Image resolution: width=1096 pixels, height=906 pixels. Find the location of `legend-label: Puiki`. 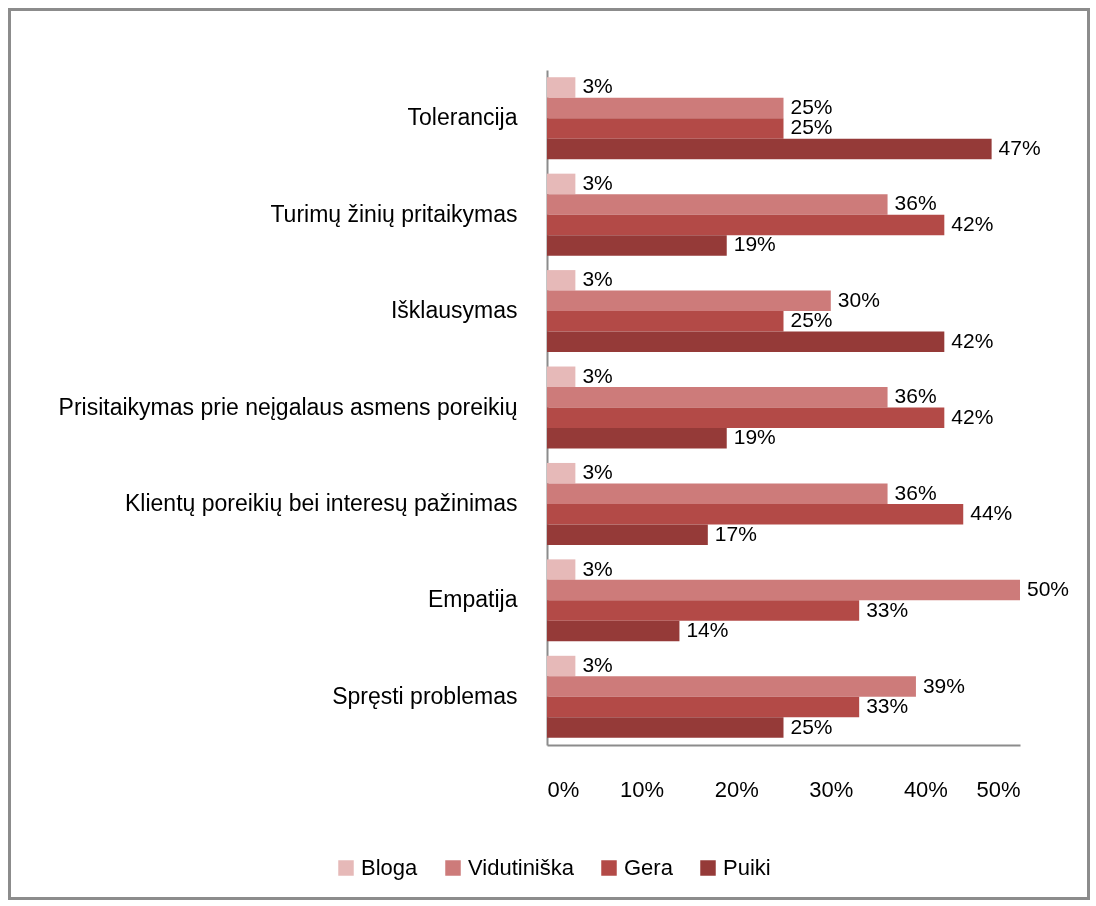

legend-label: Puiki is located at coordinates (747, 867).